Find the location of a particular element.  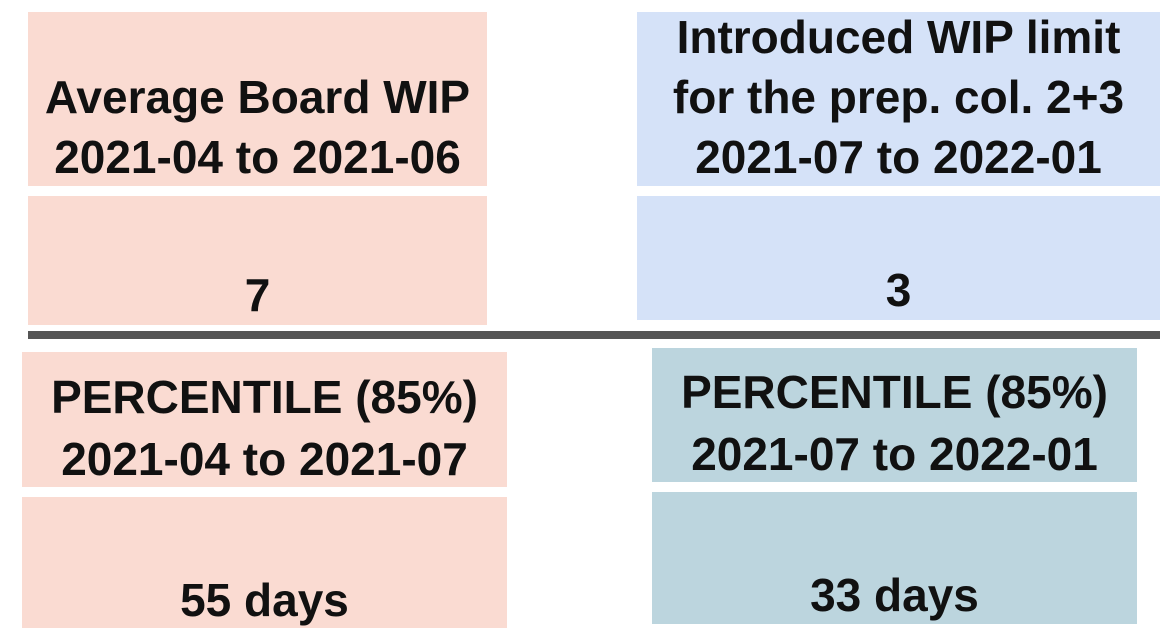

value-box: 3 is located at coordinates (898, 258).